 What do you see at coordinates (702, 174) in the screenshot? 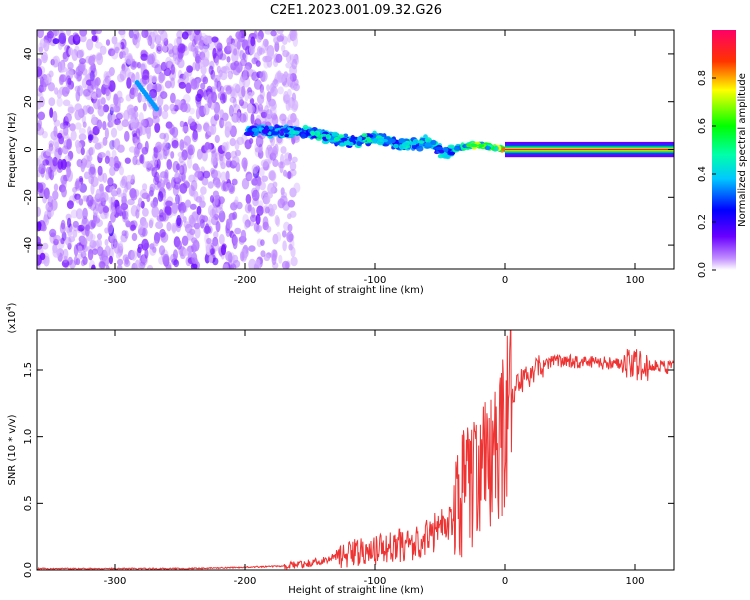
I see `colorbar-tick-label: 0.4` at bounding box center [702, 174].